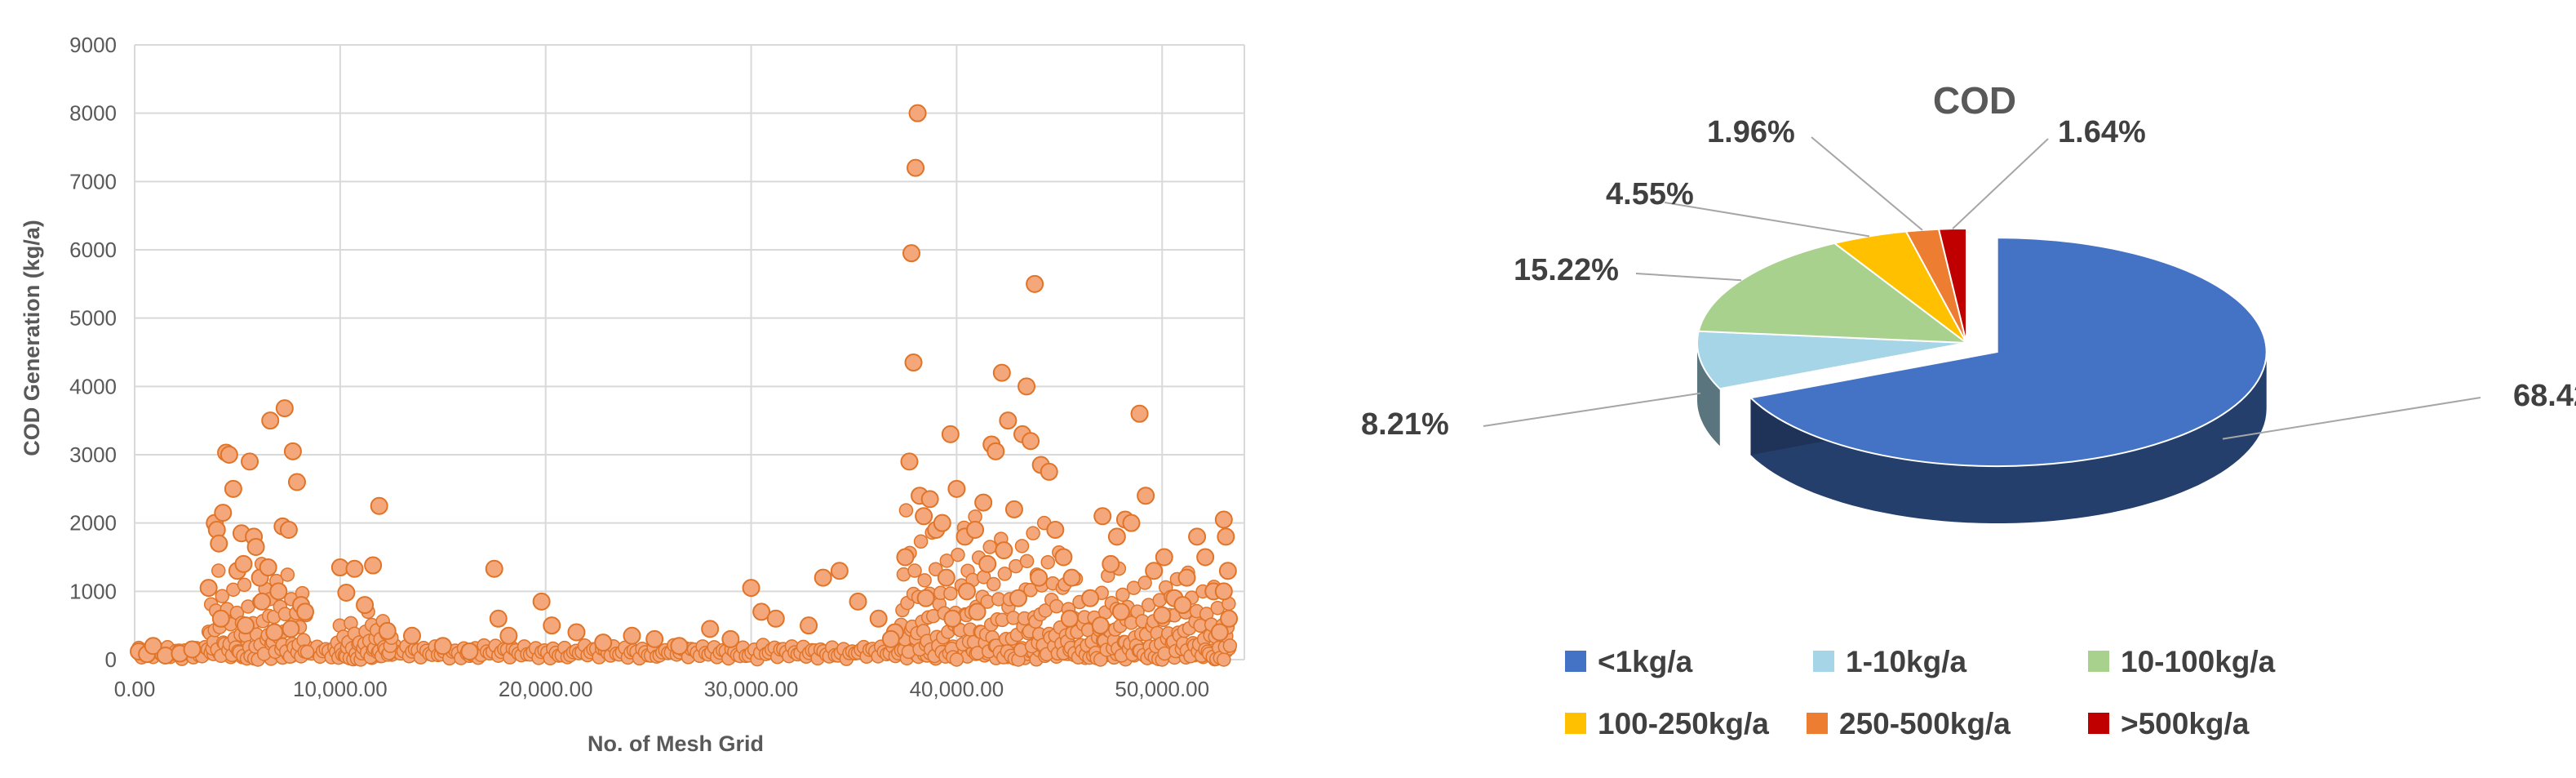 Image resolution: width=2576 pixels, height=778 pixels. I want to click on legend-item: 10-100kg/a, so click(2182, 661).